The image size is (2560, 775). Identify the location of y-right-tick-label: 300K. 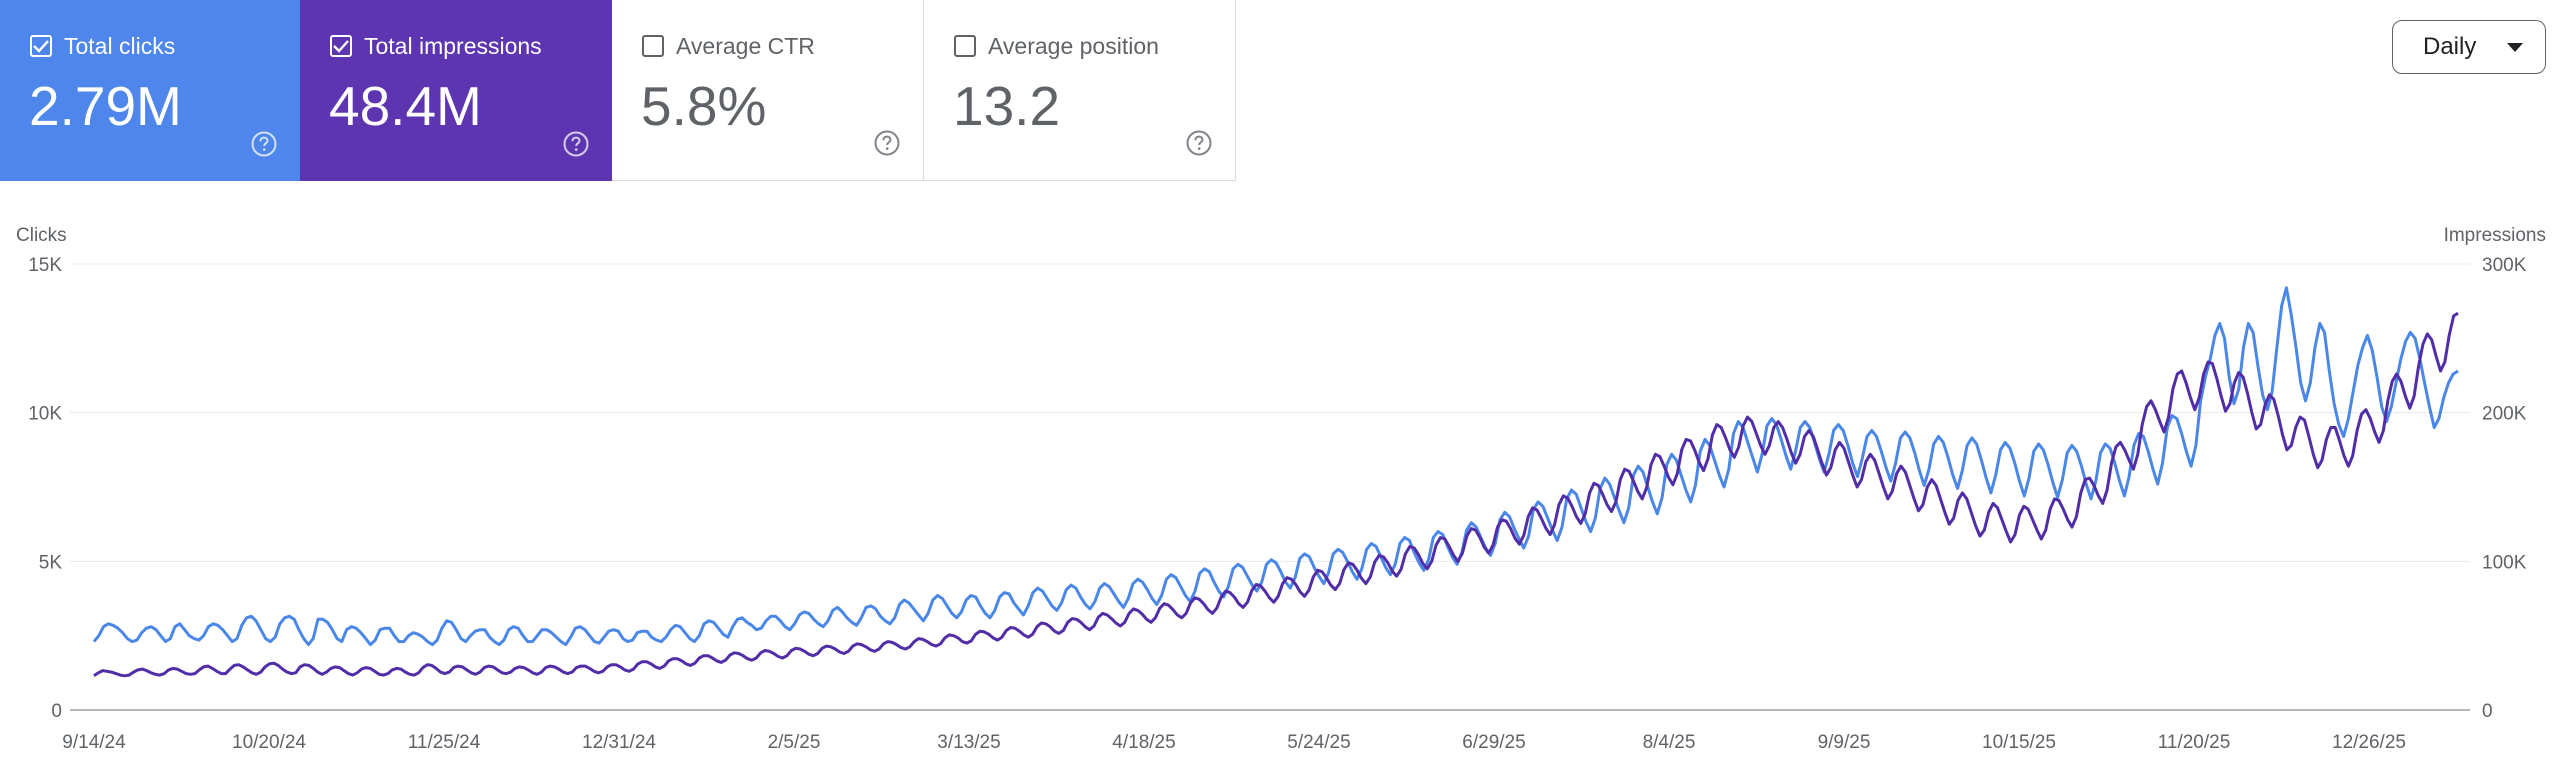
(2504, 265).